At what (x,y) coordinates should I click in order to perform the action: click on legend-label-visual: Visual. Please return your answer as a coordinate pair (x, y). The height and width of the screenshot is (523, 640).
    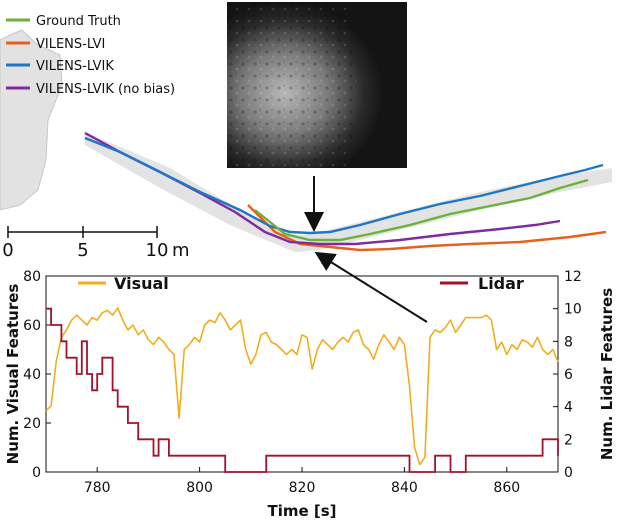
    Looking at the image, I should click on (141, 283).